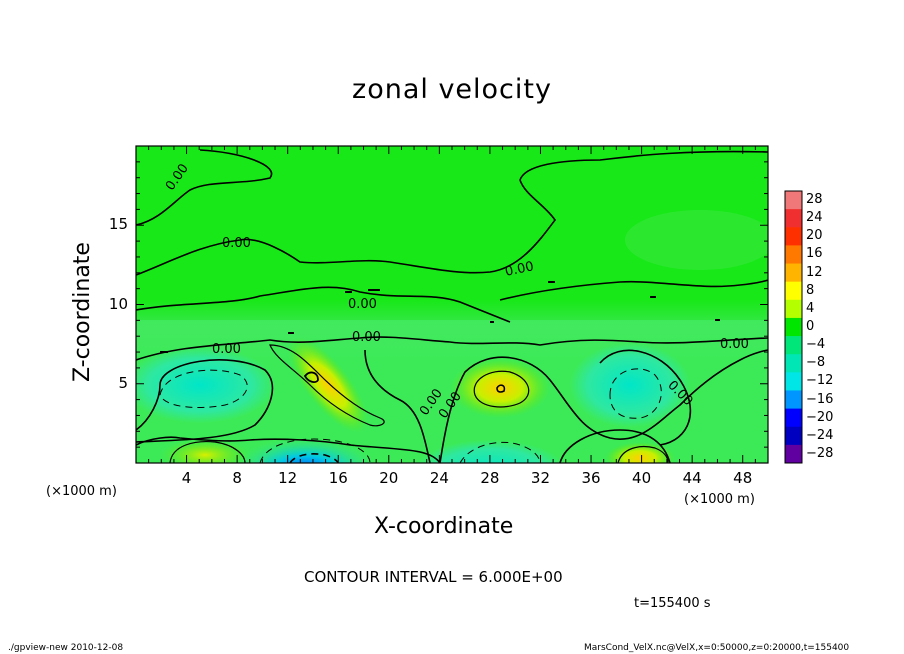 This screenshot has width=904, height=654. What do you see at coordinates (696, 240) in the screenshot?
I see `upper-right-patch` at bounding box center [696, 240].